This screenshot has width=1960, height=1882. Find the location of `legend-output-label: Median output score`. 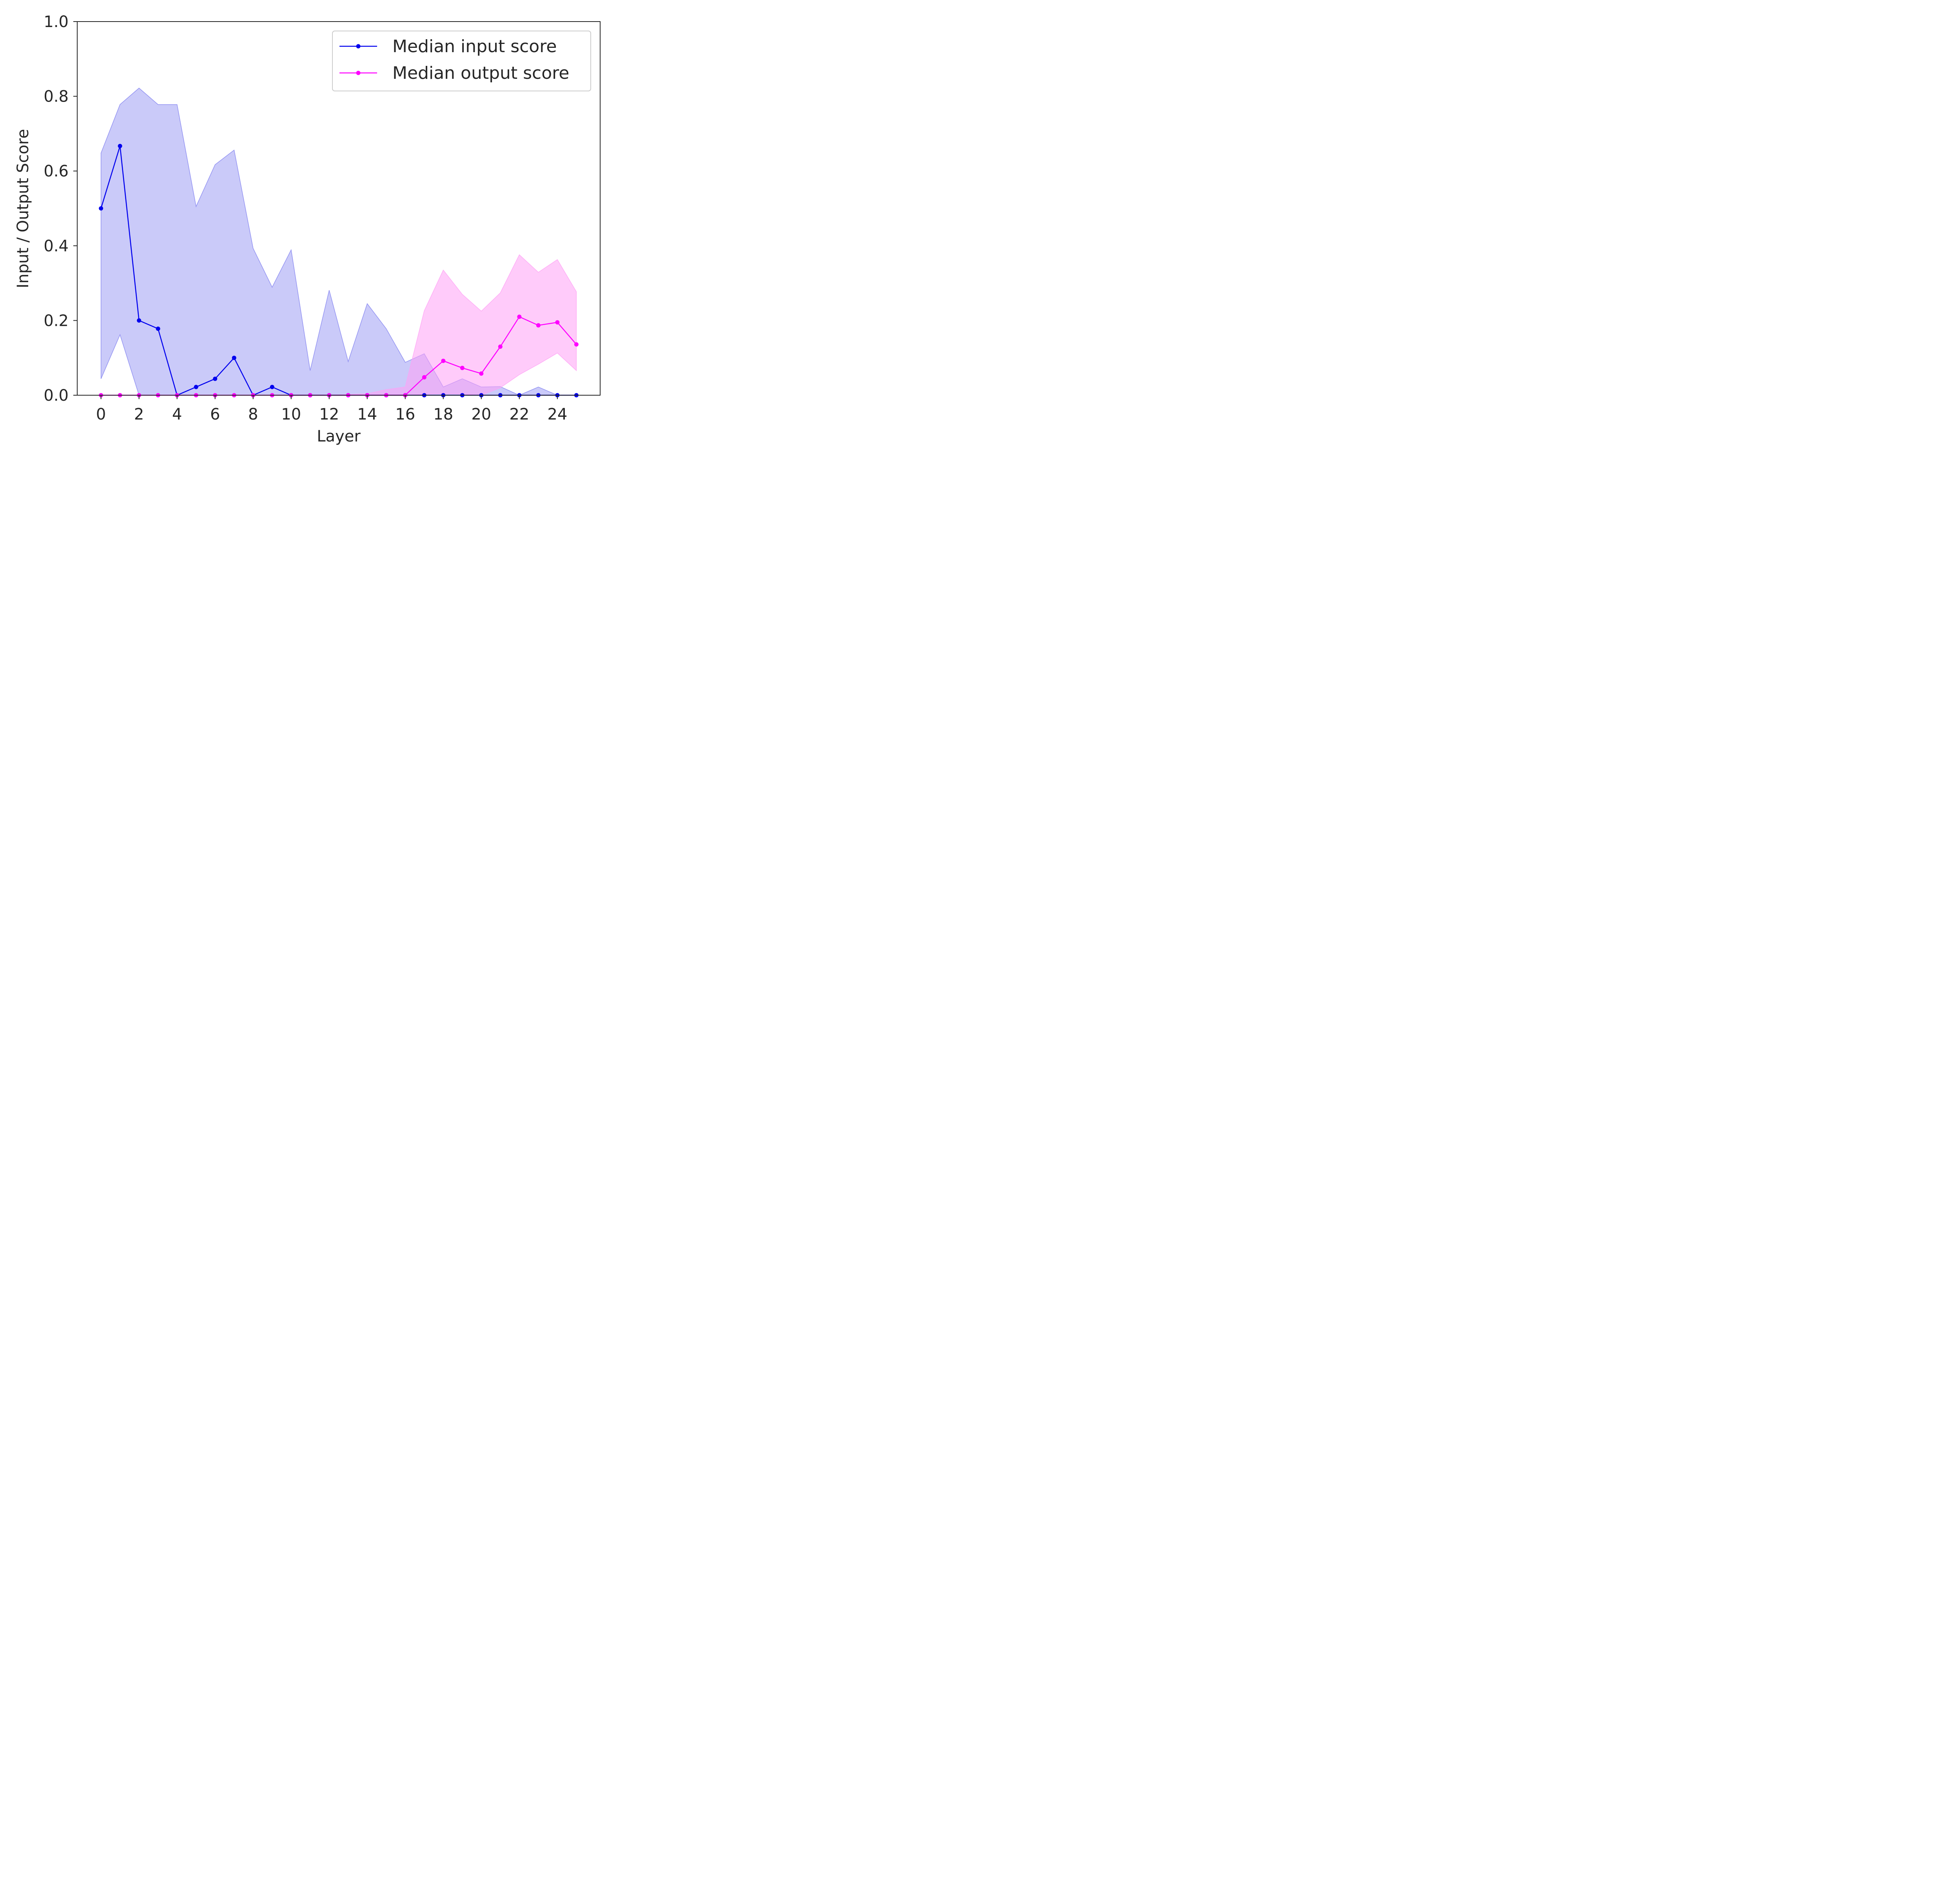

legend-output-label: Median output score is located at coordinates (480, 73).